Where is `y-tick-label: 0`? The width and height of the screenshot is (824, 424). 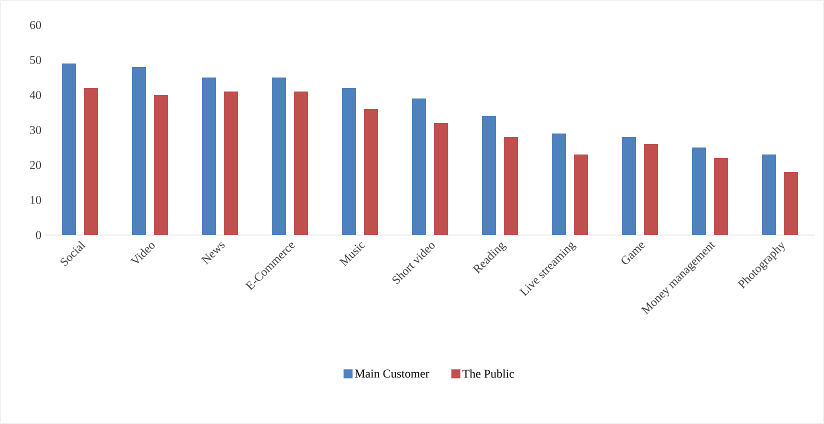 y-tick-label: 0 is located at coordinates (39, 235).